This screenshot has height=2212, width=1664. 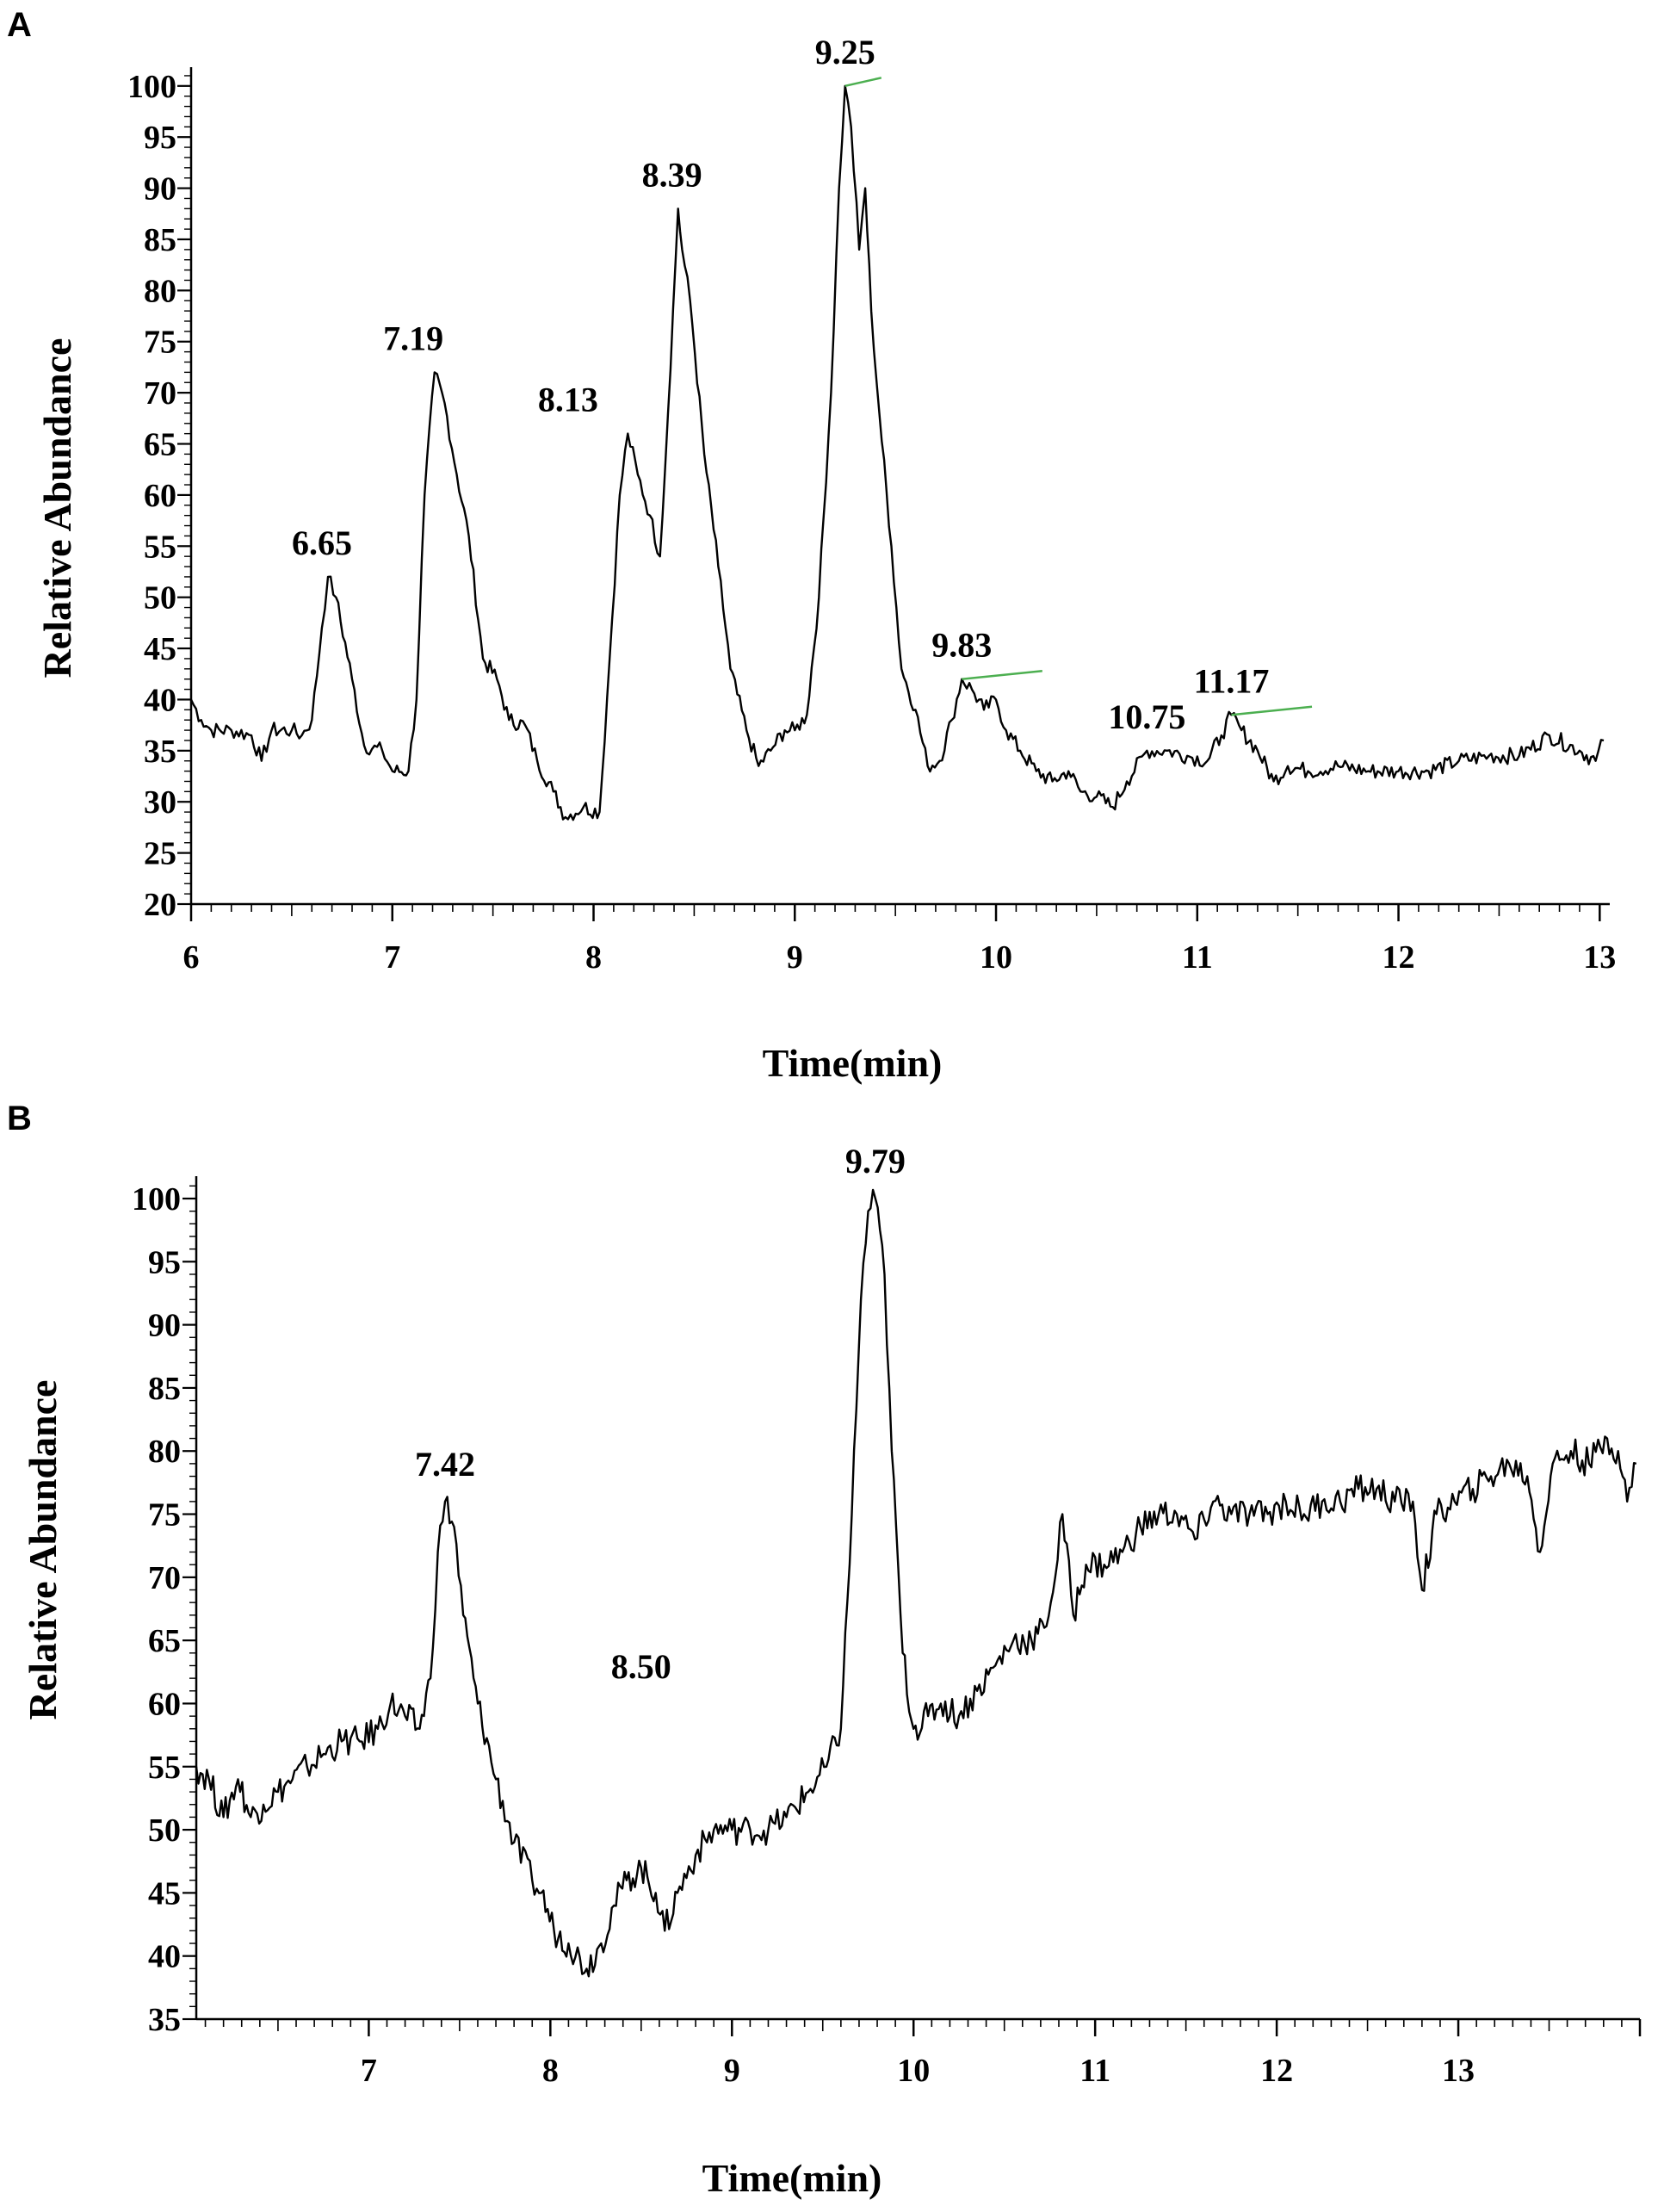 What do you see at coordinates (19, 25) in the screenshot?
I see `panel-letter-a: A` at bounding box center [19, 25].